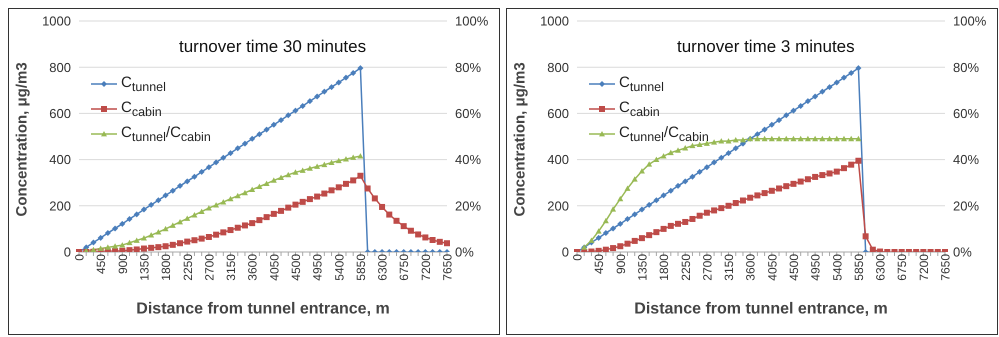  I want to click on x-tick-label: 4500, so click(295, 267).